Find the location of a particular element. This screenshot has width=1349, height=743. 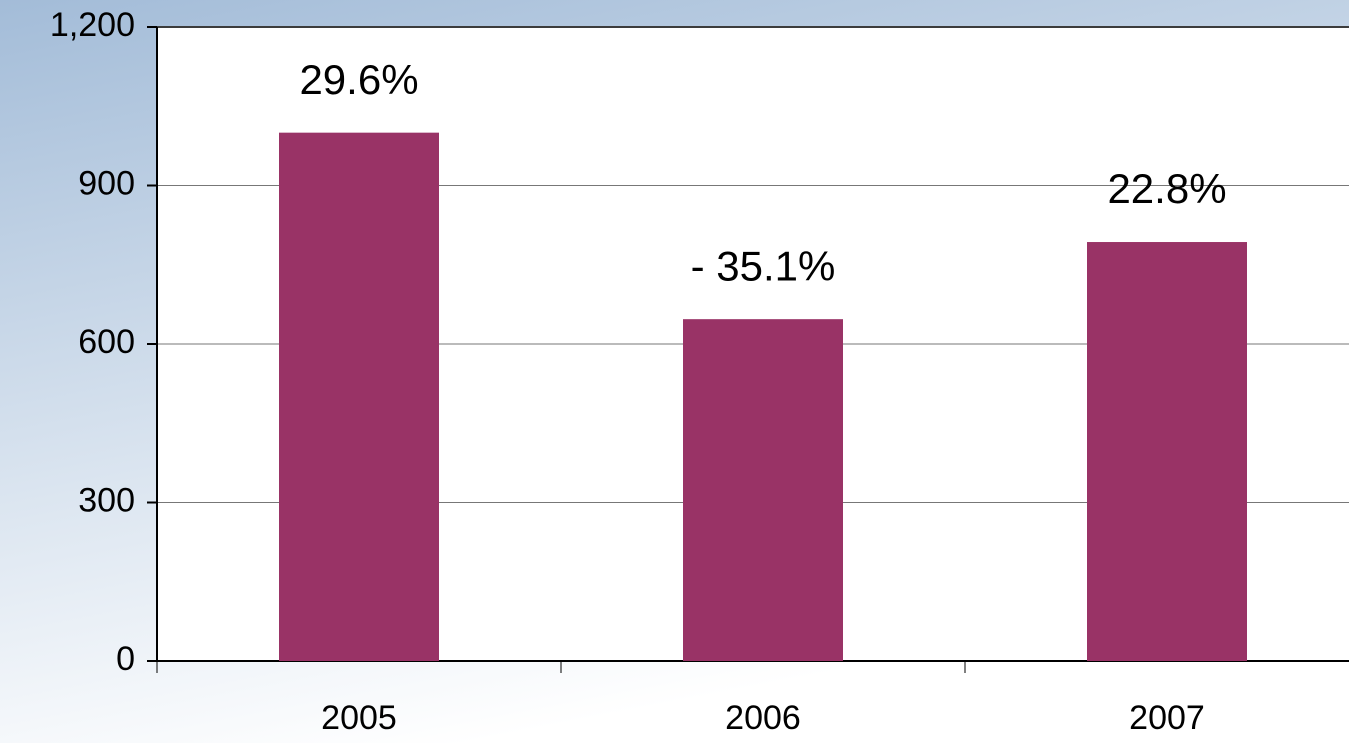

x-tick-label: 2007 is located at coordinates (1167, 718).